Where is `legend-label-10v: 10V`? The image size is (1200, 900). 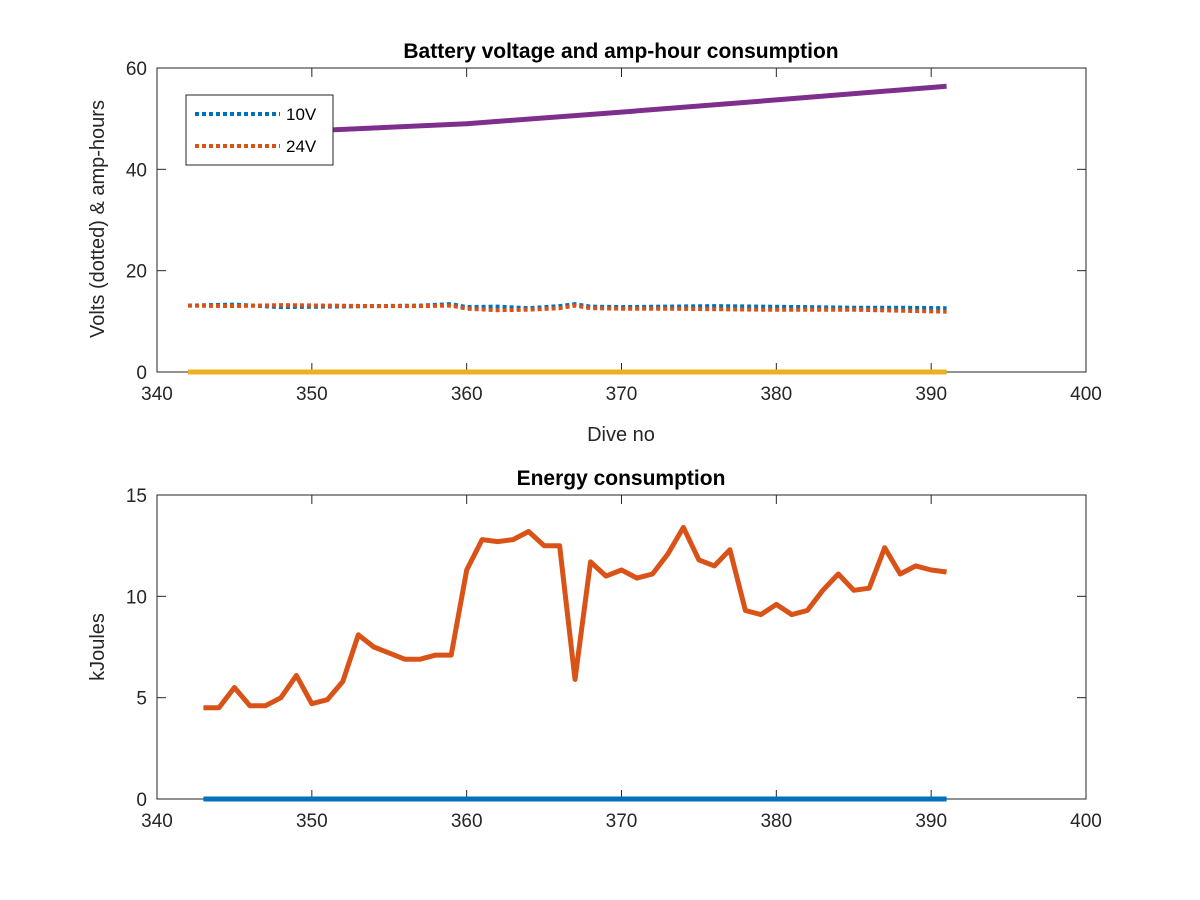 legend-label-10v: 10V is located at coordinates (301, 114).